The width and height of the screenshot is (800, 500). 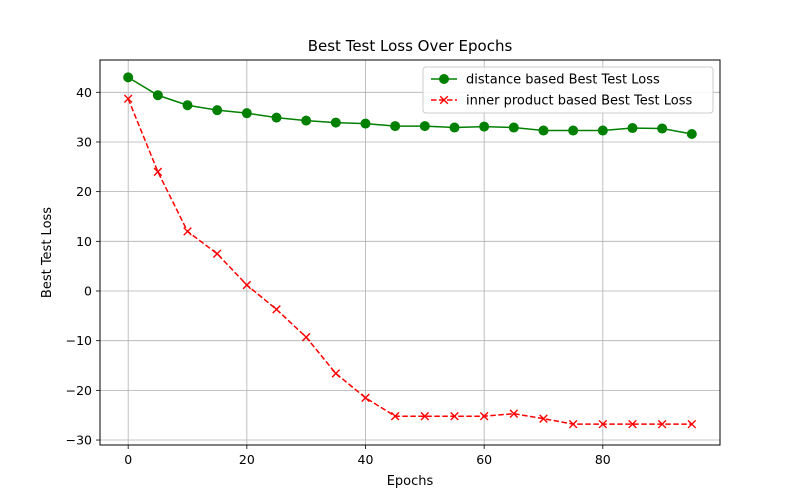 What do you see at coordinates (79, 340) in the screenshot?
I see `y-tick-label: −10` at bounding box center [79, 340].